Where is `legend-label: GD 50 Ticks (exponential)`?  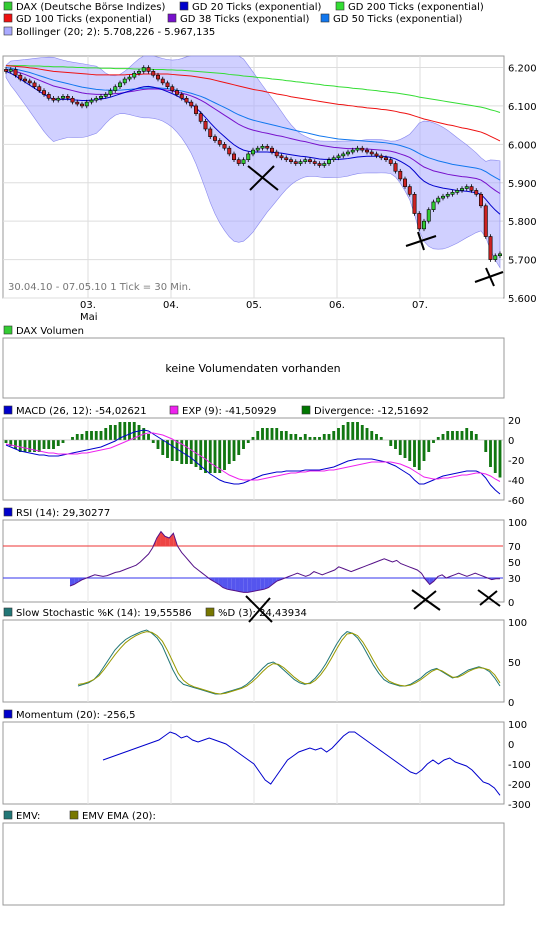
legend-label: GD 50 Ticks (exponential) is located at coordinates (397, 19).